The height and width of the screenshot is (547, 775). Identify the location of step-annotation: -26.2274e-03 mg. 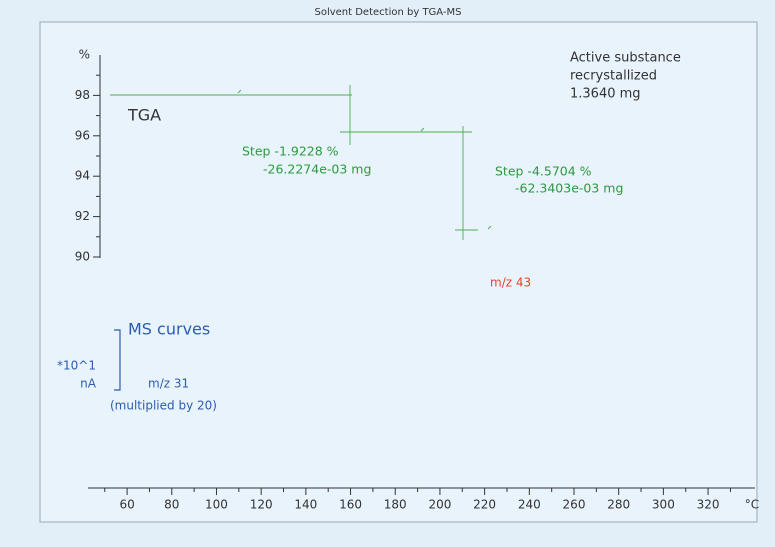
(317, 169).